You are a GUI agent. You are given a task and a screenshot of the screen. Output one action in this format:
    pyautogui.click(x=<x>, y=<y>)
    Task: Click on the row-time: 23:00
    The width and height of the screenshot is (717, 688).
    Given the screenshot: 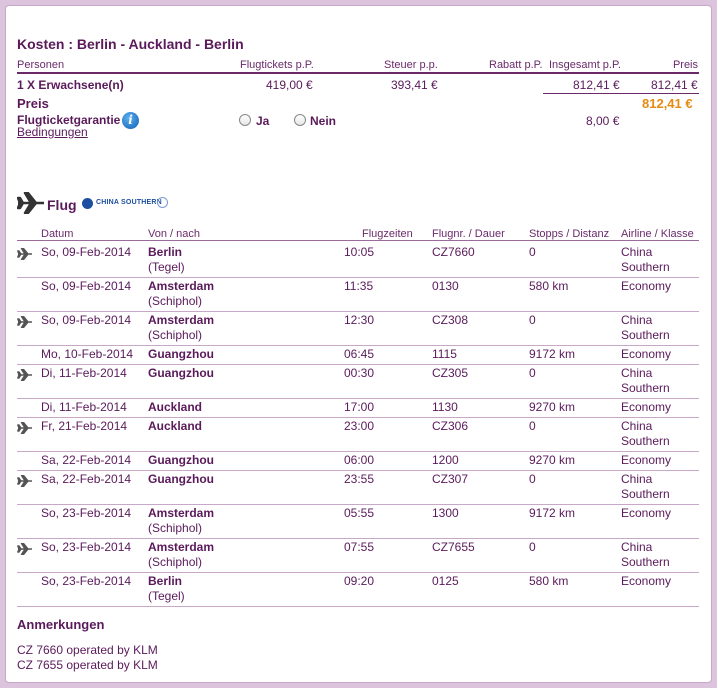 What is the action you would take?
    pyautogui.click(x=359, y=426)
    